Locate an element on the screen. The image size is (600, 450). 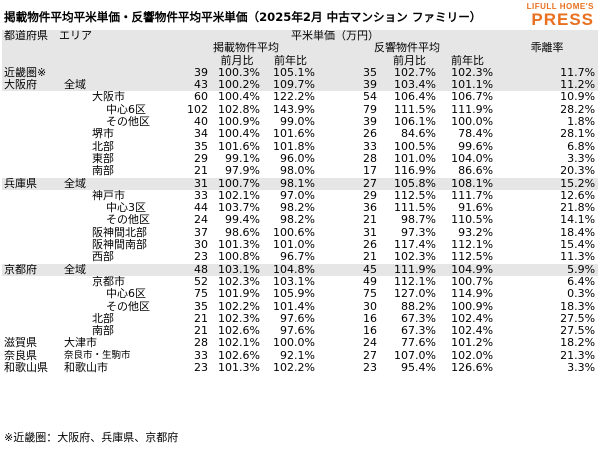
table-row: 阪神間北部 37 98.6% 100.6% 31 97.3% 93.2% 18.4% is located at coordinates (300, 233).